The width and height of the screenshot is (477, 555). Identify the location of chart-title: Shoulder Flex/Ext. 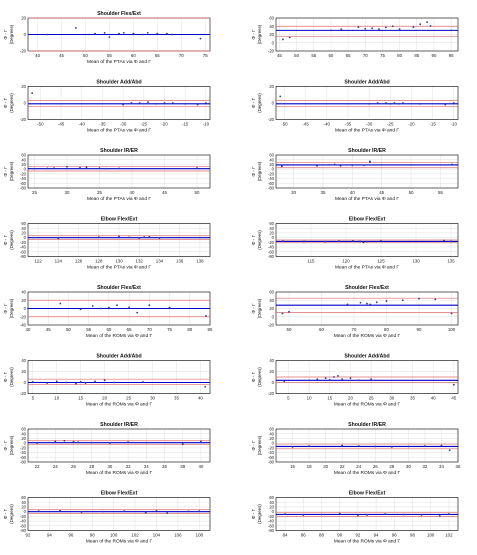
(119, 288).